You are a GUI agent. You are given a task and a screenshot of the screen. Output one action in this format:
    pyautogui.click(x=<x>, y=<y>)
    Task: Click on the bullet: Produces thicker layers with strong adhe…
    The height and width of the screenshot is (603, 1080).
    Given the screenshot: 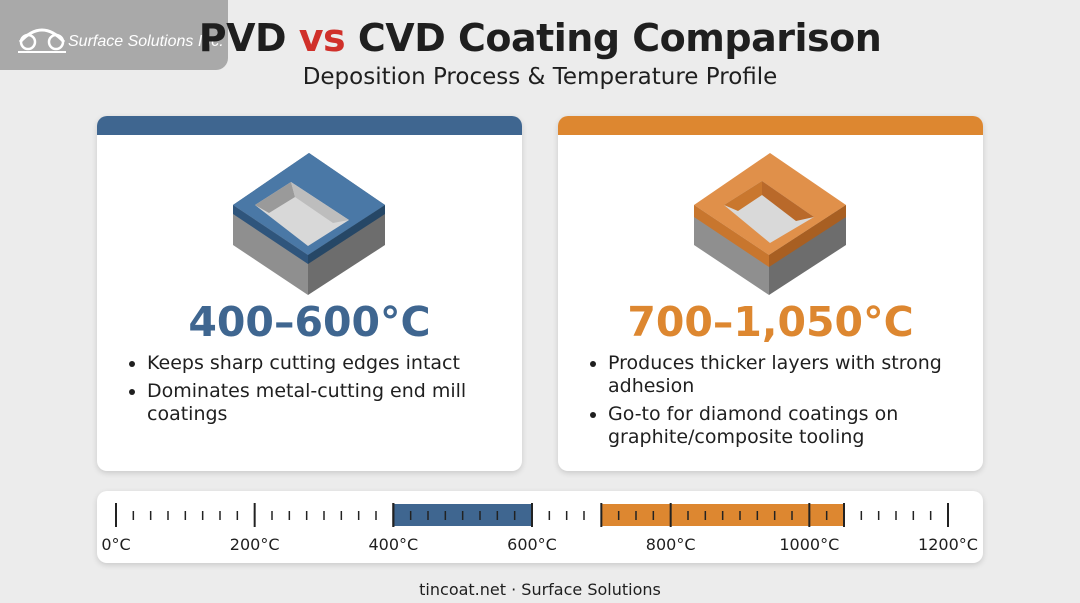 What is the action you would take?
    pyautogui.click(x=780, y=375)
    